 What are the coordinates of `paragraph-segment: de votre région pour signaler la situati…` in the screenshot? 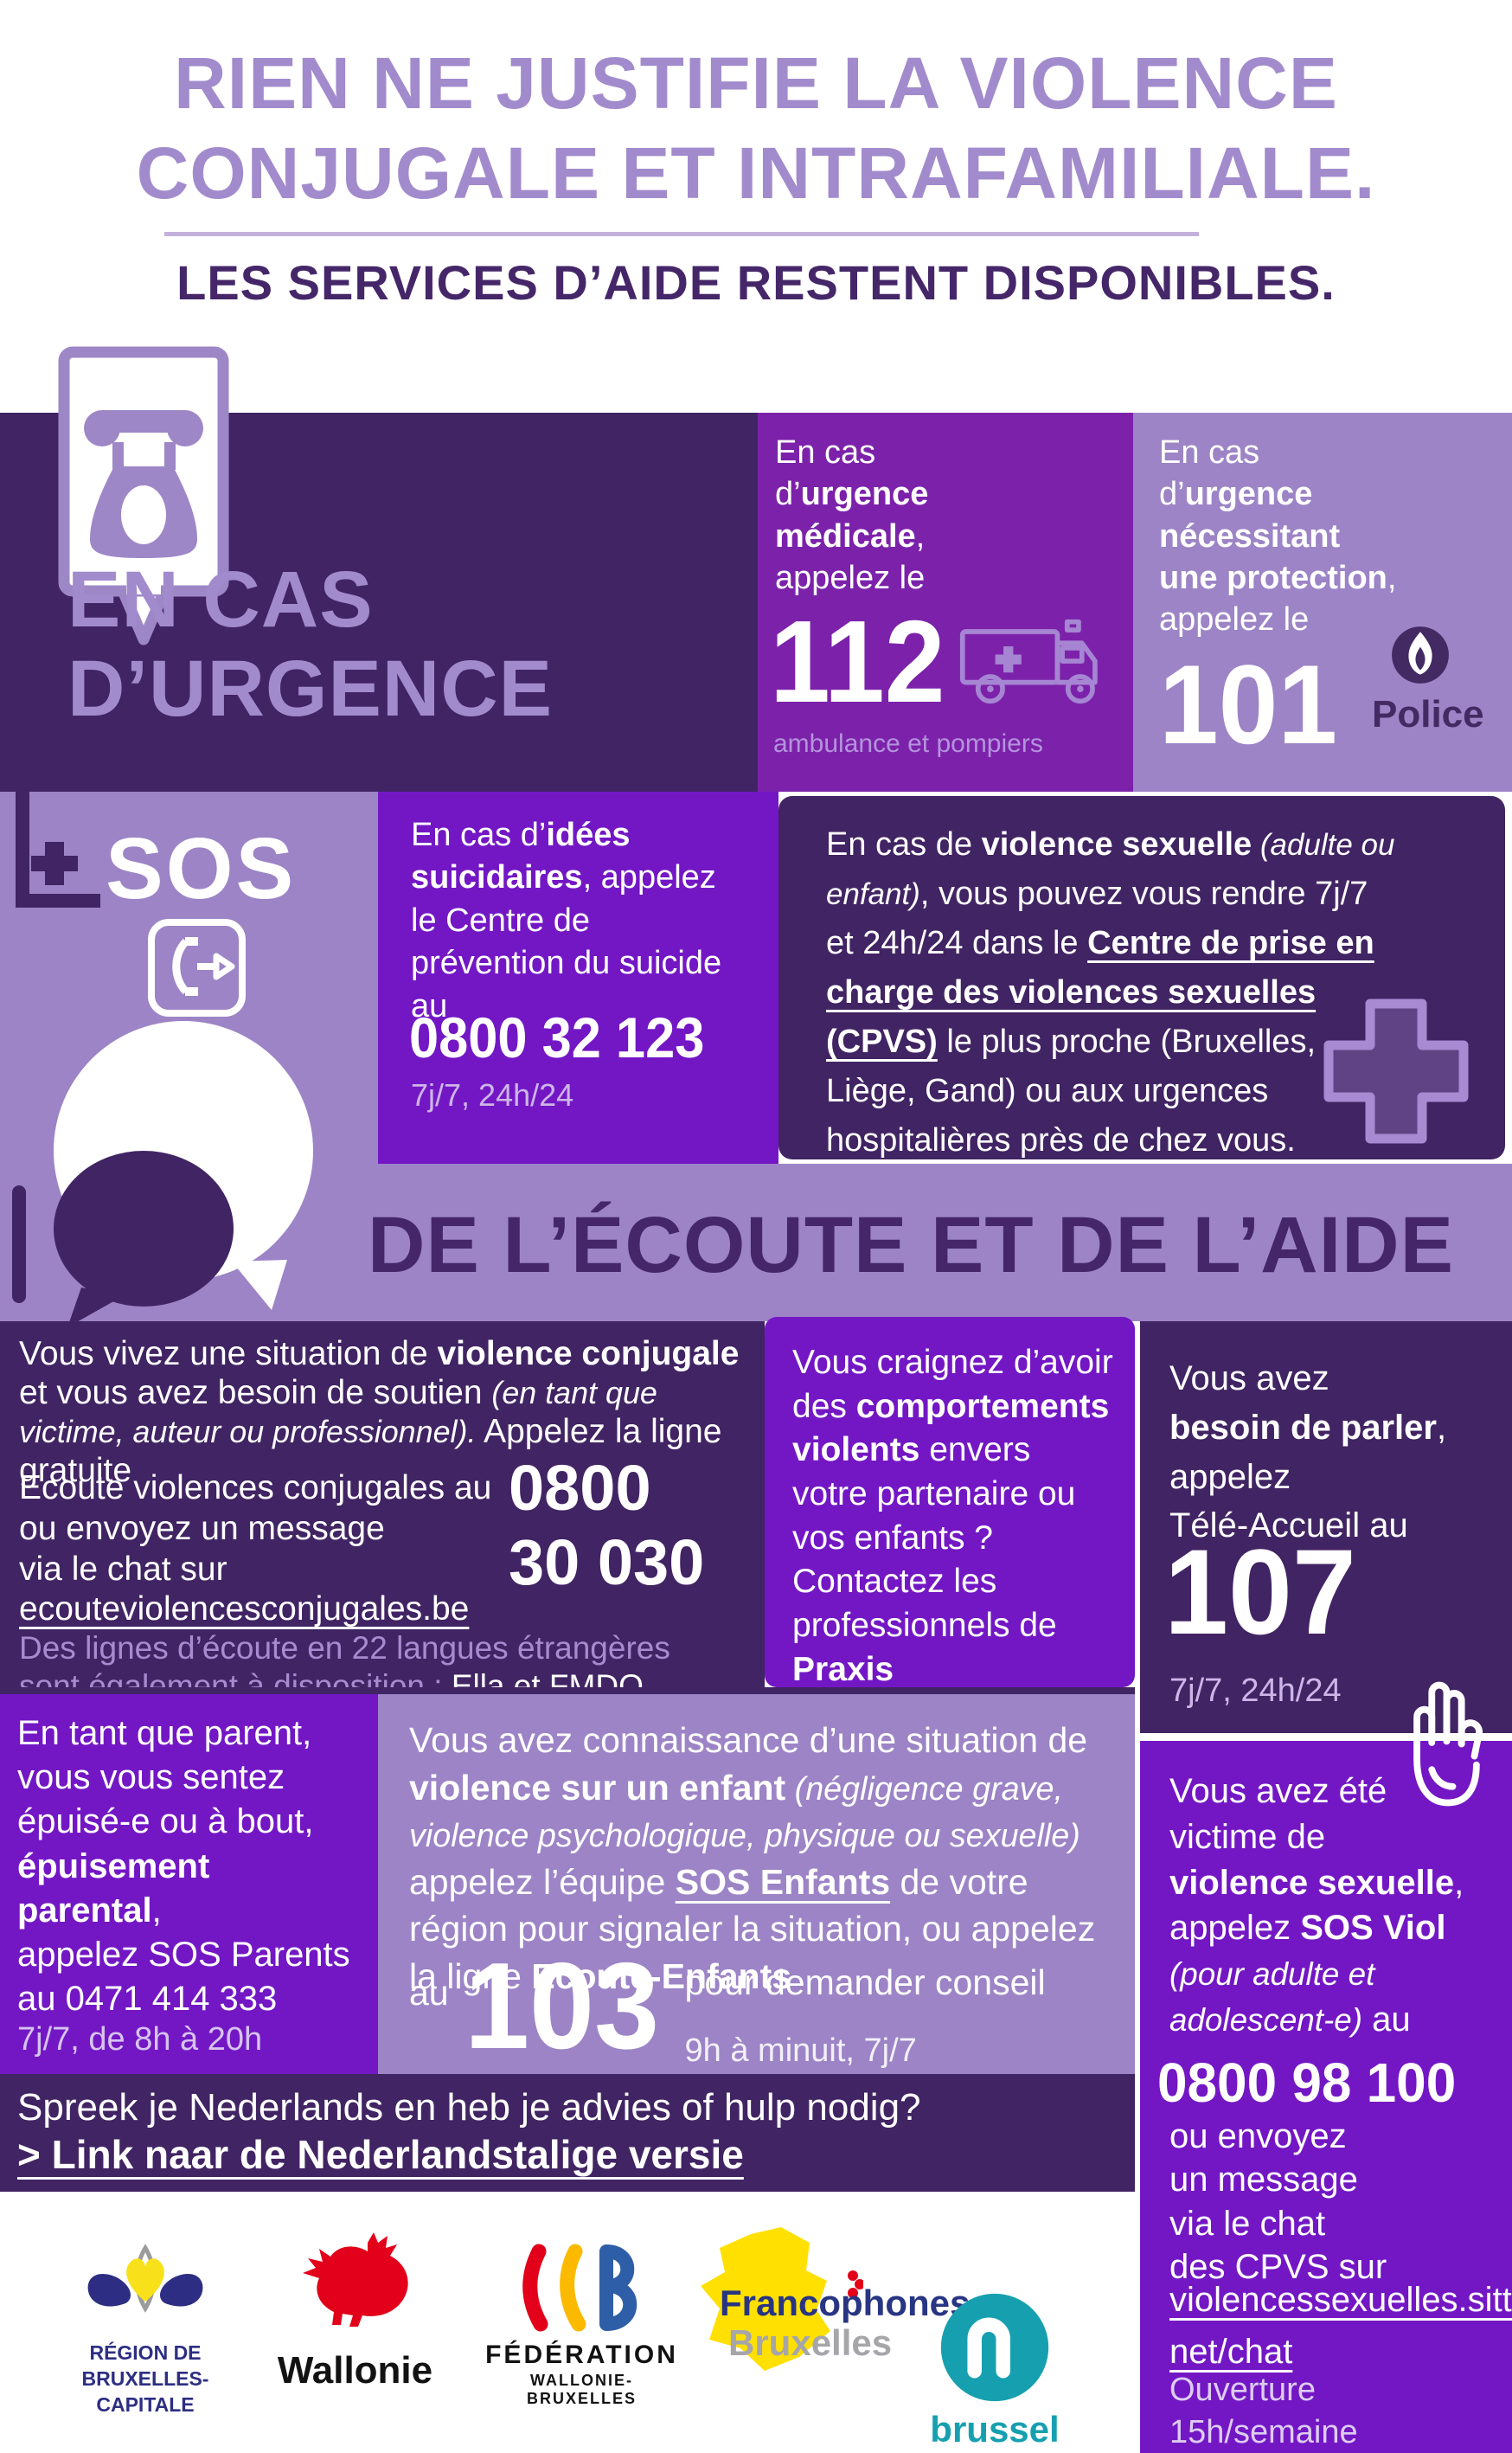 It's located at (752, 1928).